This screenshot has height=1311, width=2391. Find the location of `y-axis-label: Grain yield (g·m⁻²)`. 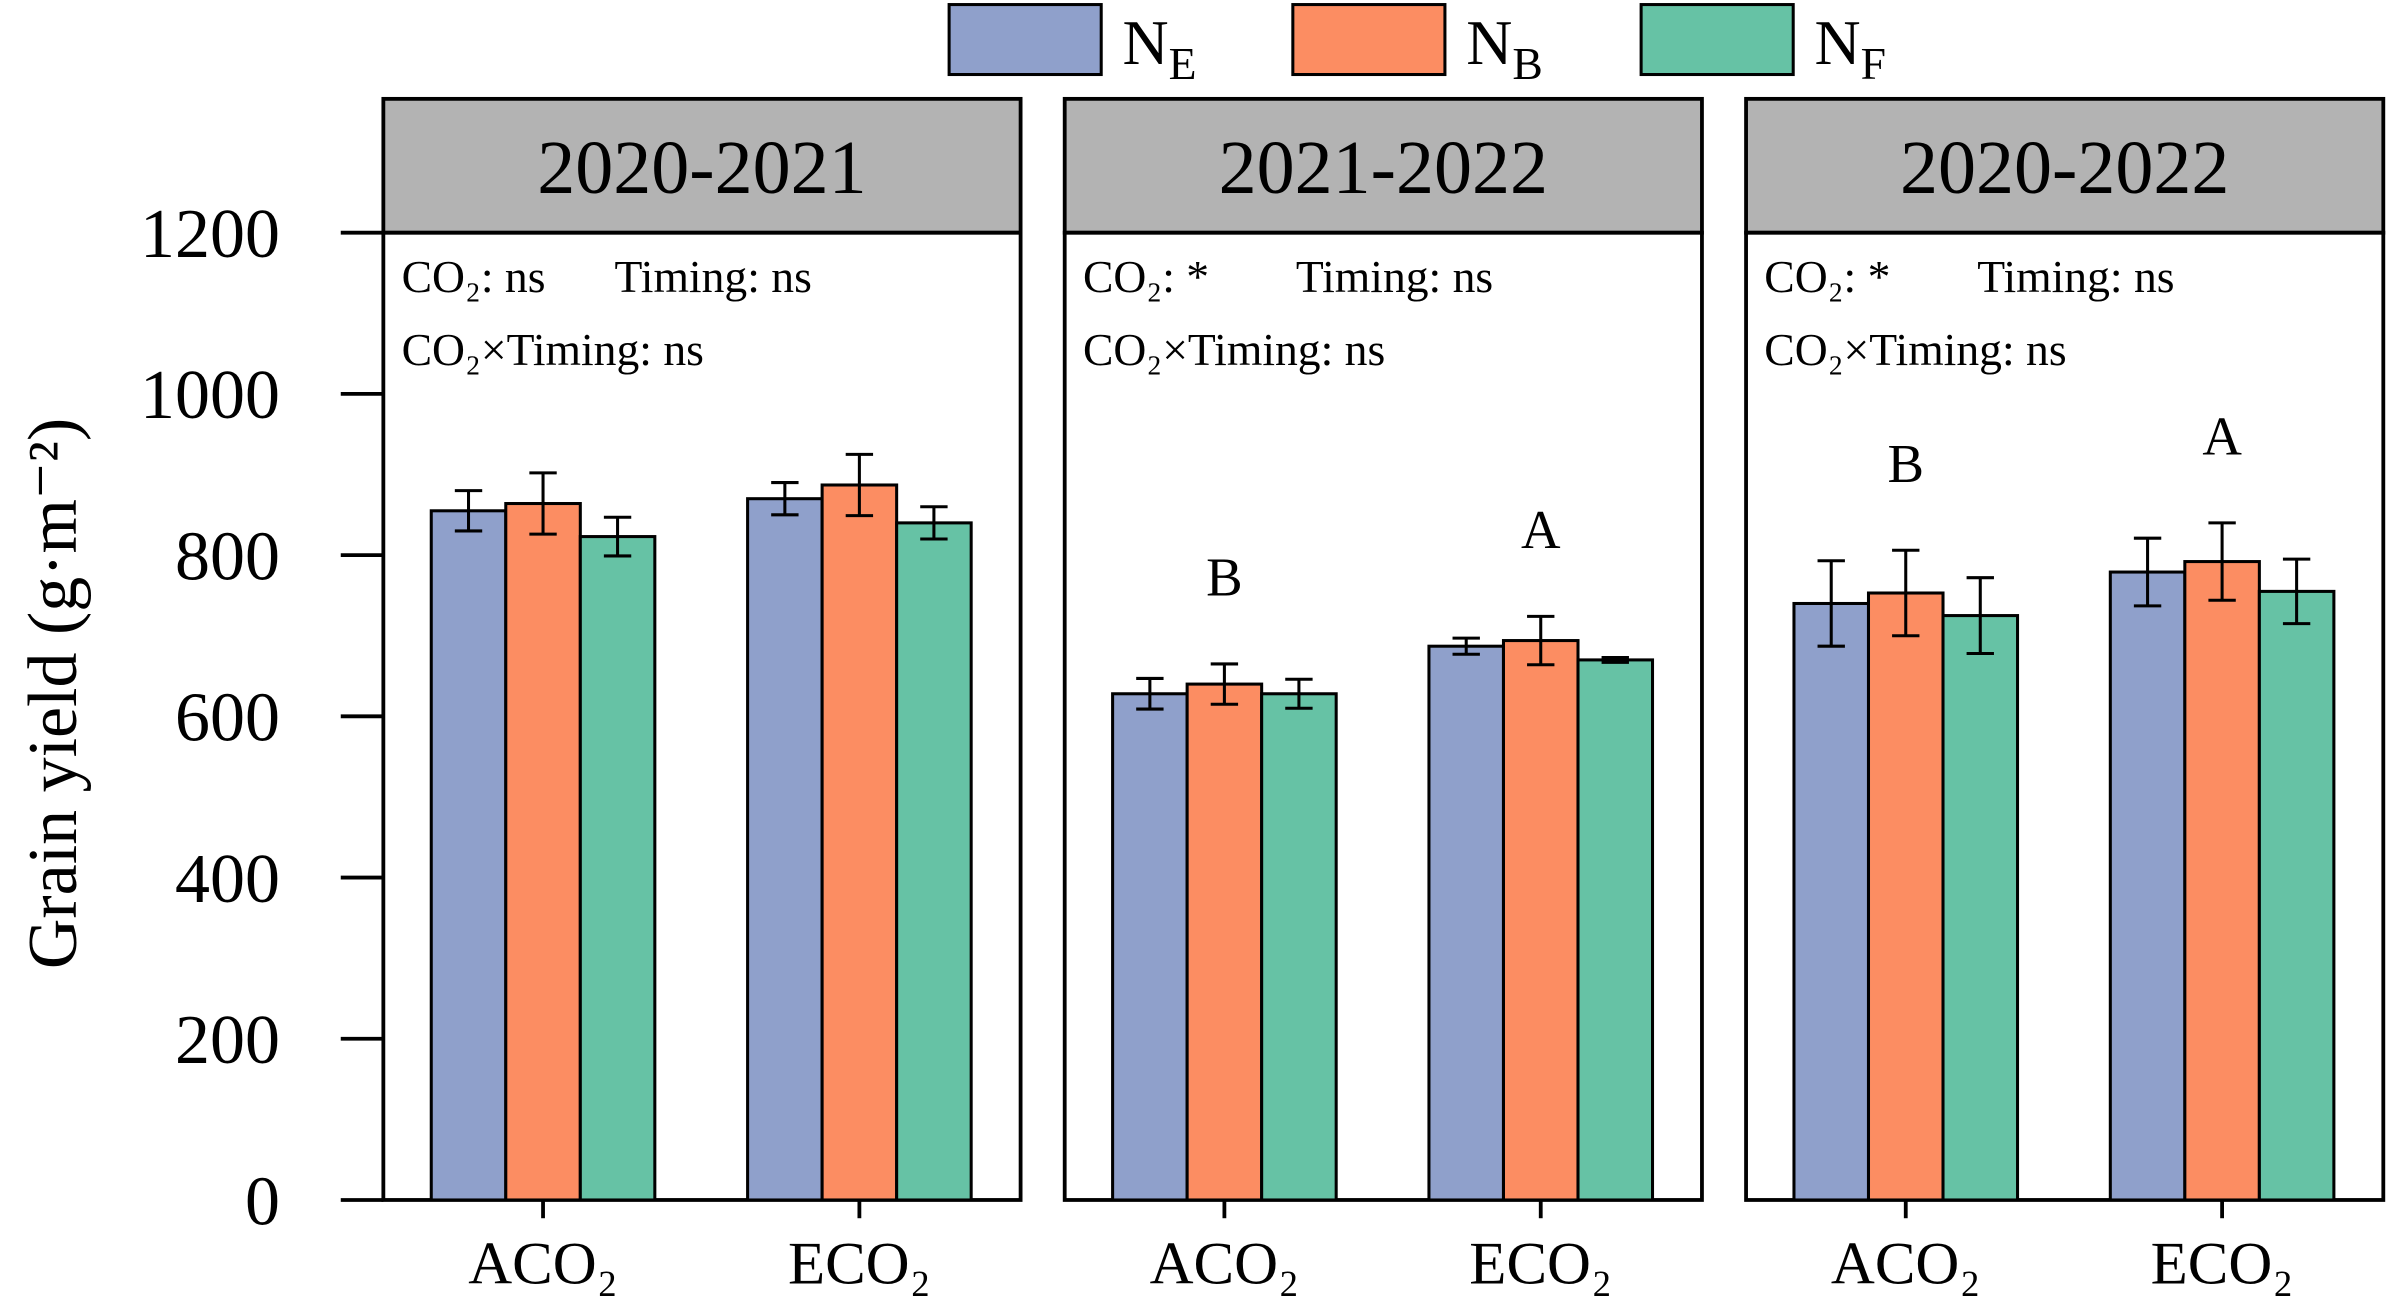

y-axis-label: Grain yield (g·m⁻²) is located at coordinates (53, 693).